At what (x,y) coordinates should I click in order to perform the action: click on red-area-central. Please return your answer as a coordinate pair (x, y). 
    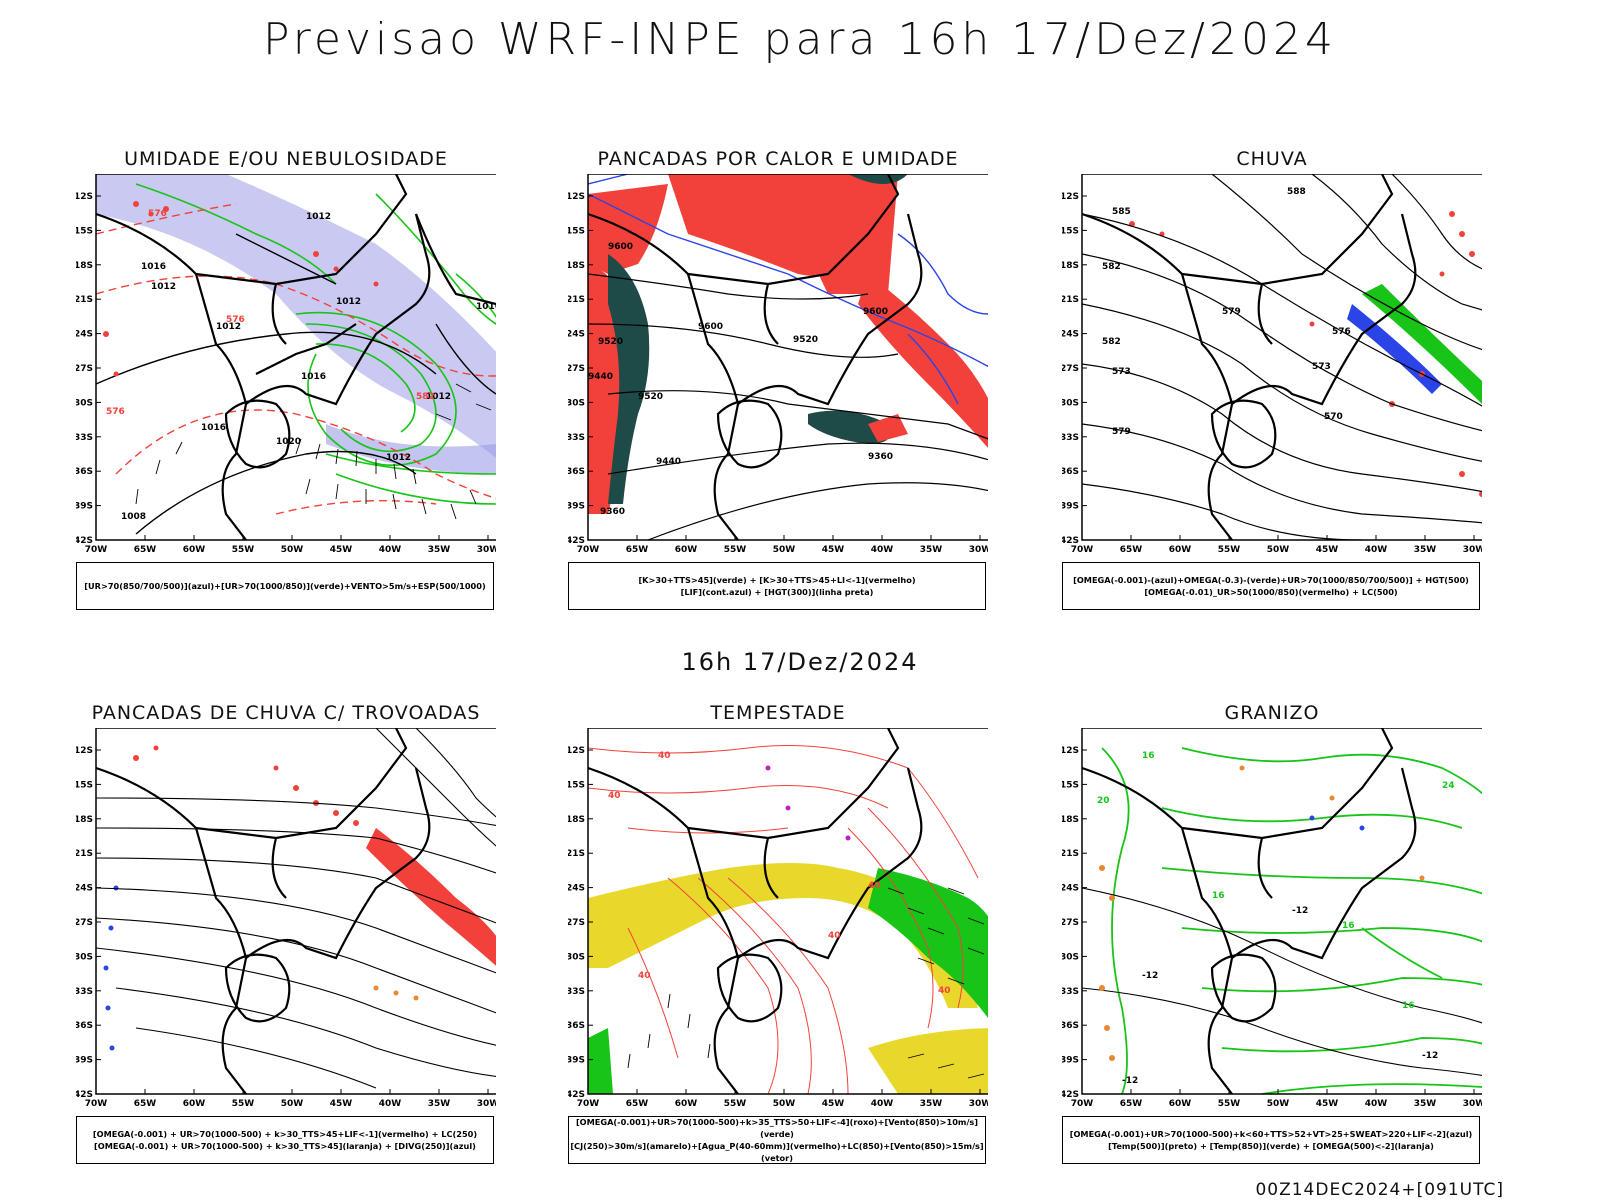
    Looking at the image, I should click on (833, 234).